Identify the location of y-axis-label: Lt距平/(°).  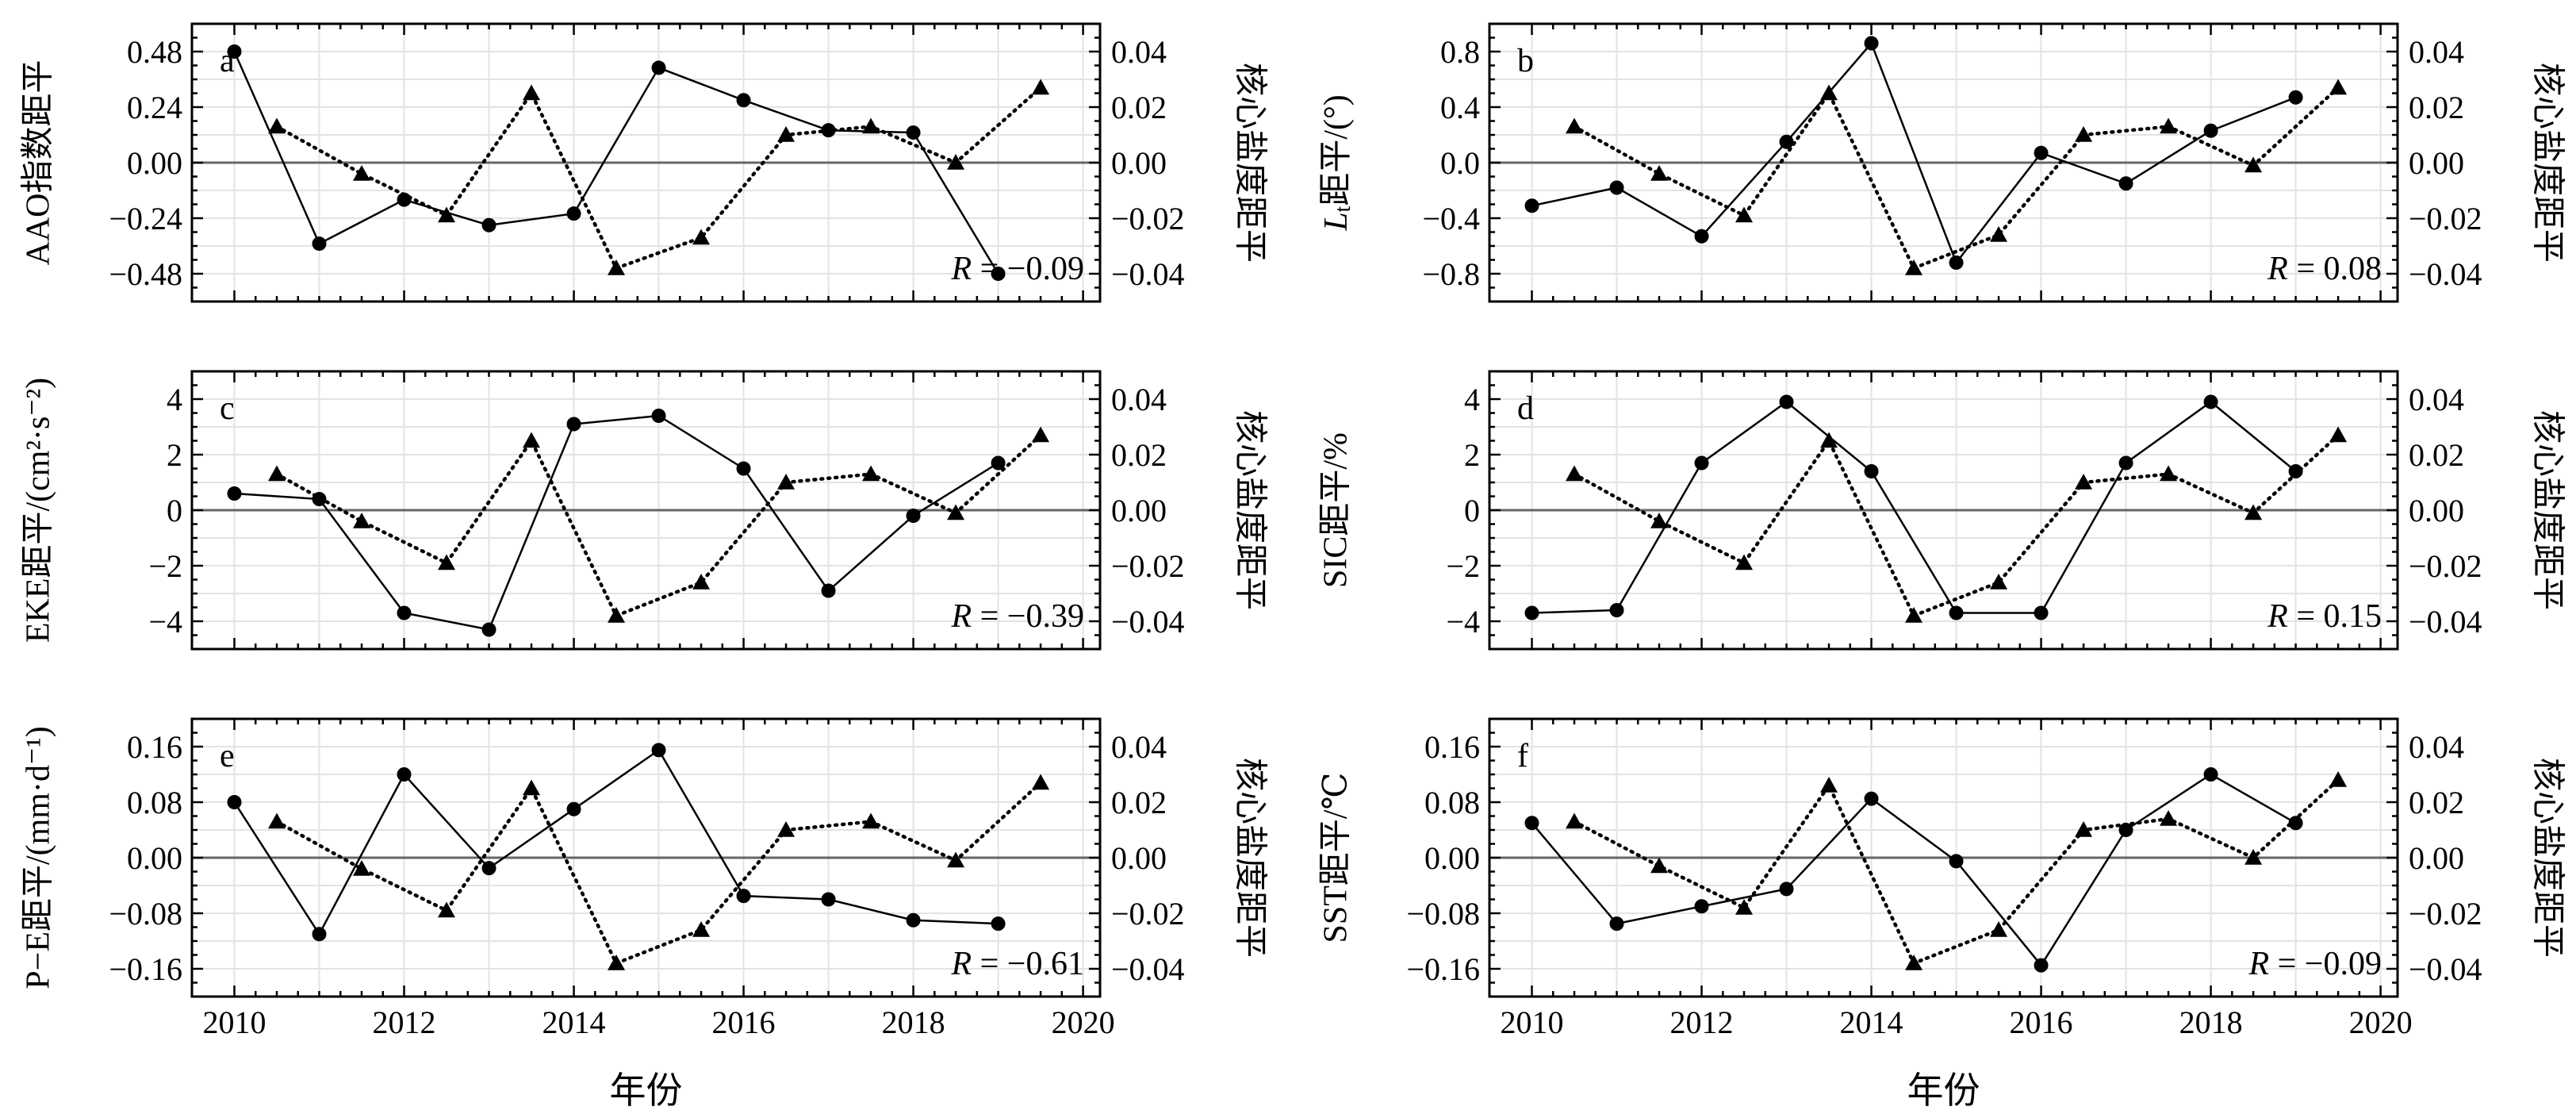
(1337, 163).